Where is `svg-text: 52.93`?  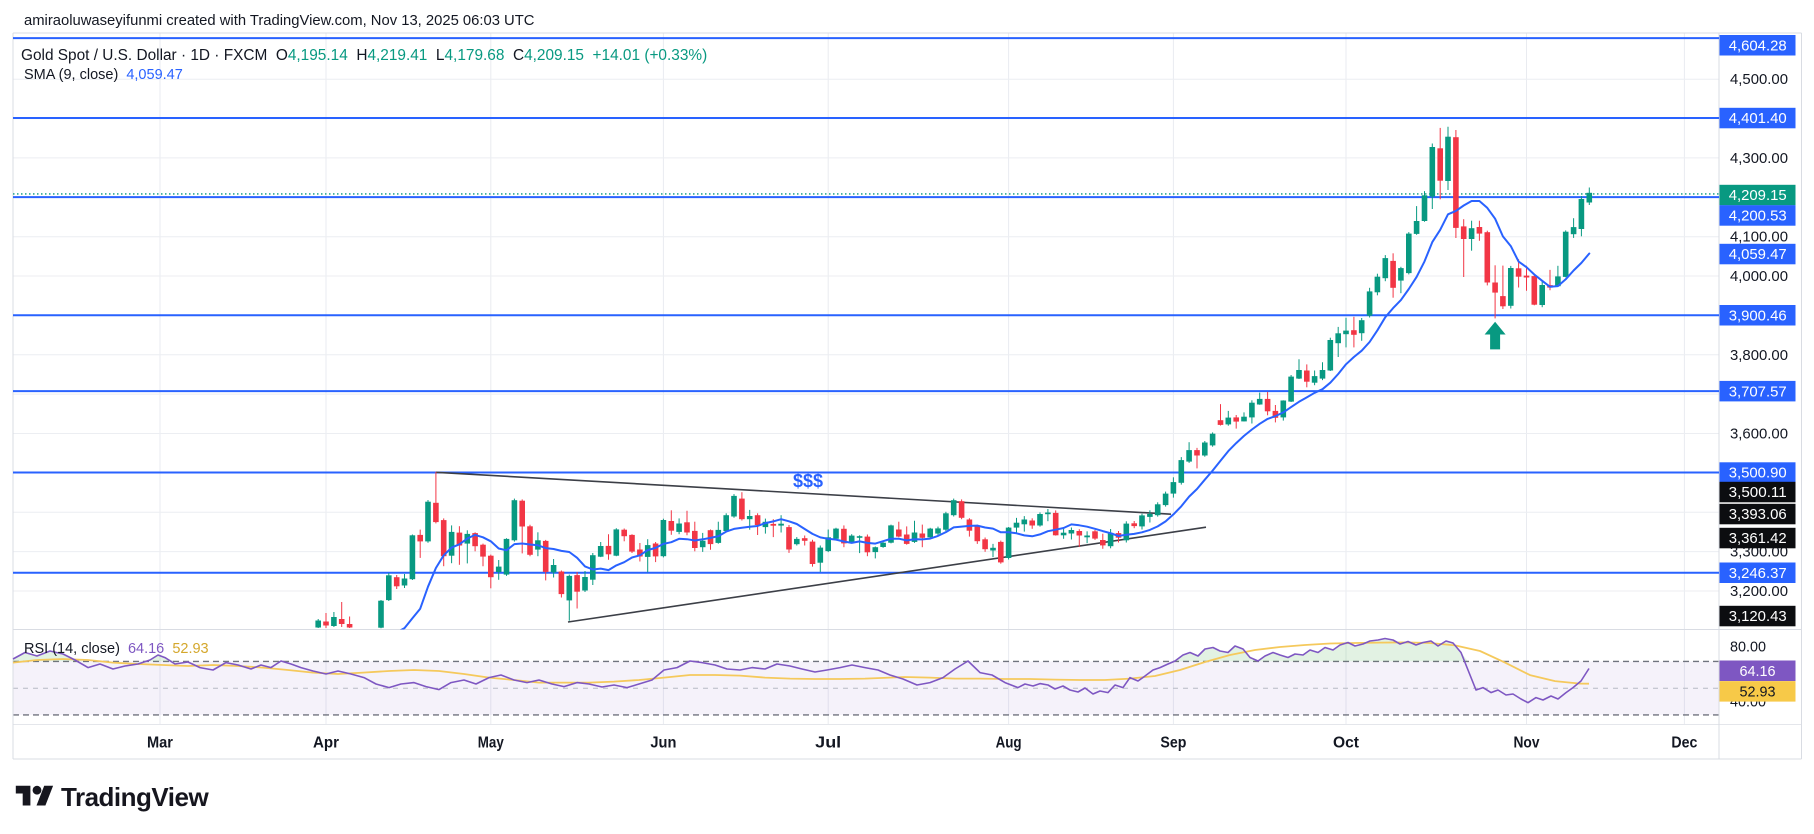 svg-text: 52.93 is located at coordinates (1758, 692).